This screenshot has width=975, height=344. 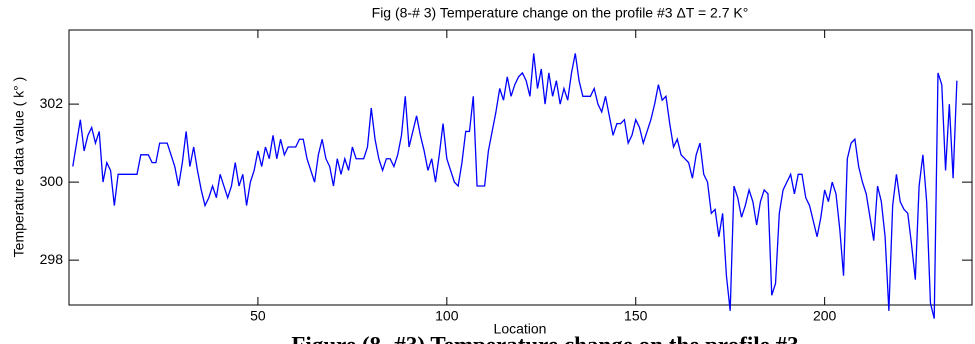 What do you see at coordinates (636, 316) in the screenshot?
I see `x-tick-label: 150` at bounding box center [636, 316].